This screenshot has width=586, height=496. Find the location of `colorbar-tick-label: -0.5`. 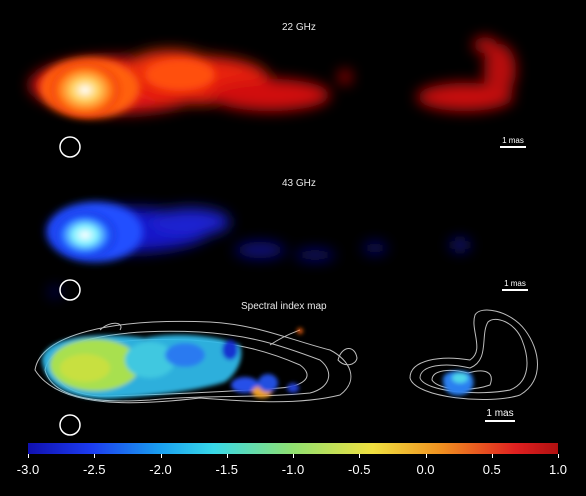

colorbar-tick-label: -0.5 is located at coordinates (359, 469).